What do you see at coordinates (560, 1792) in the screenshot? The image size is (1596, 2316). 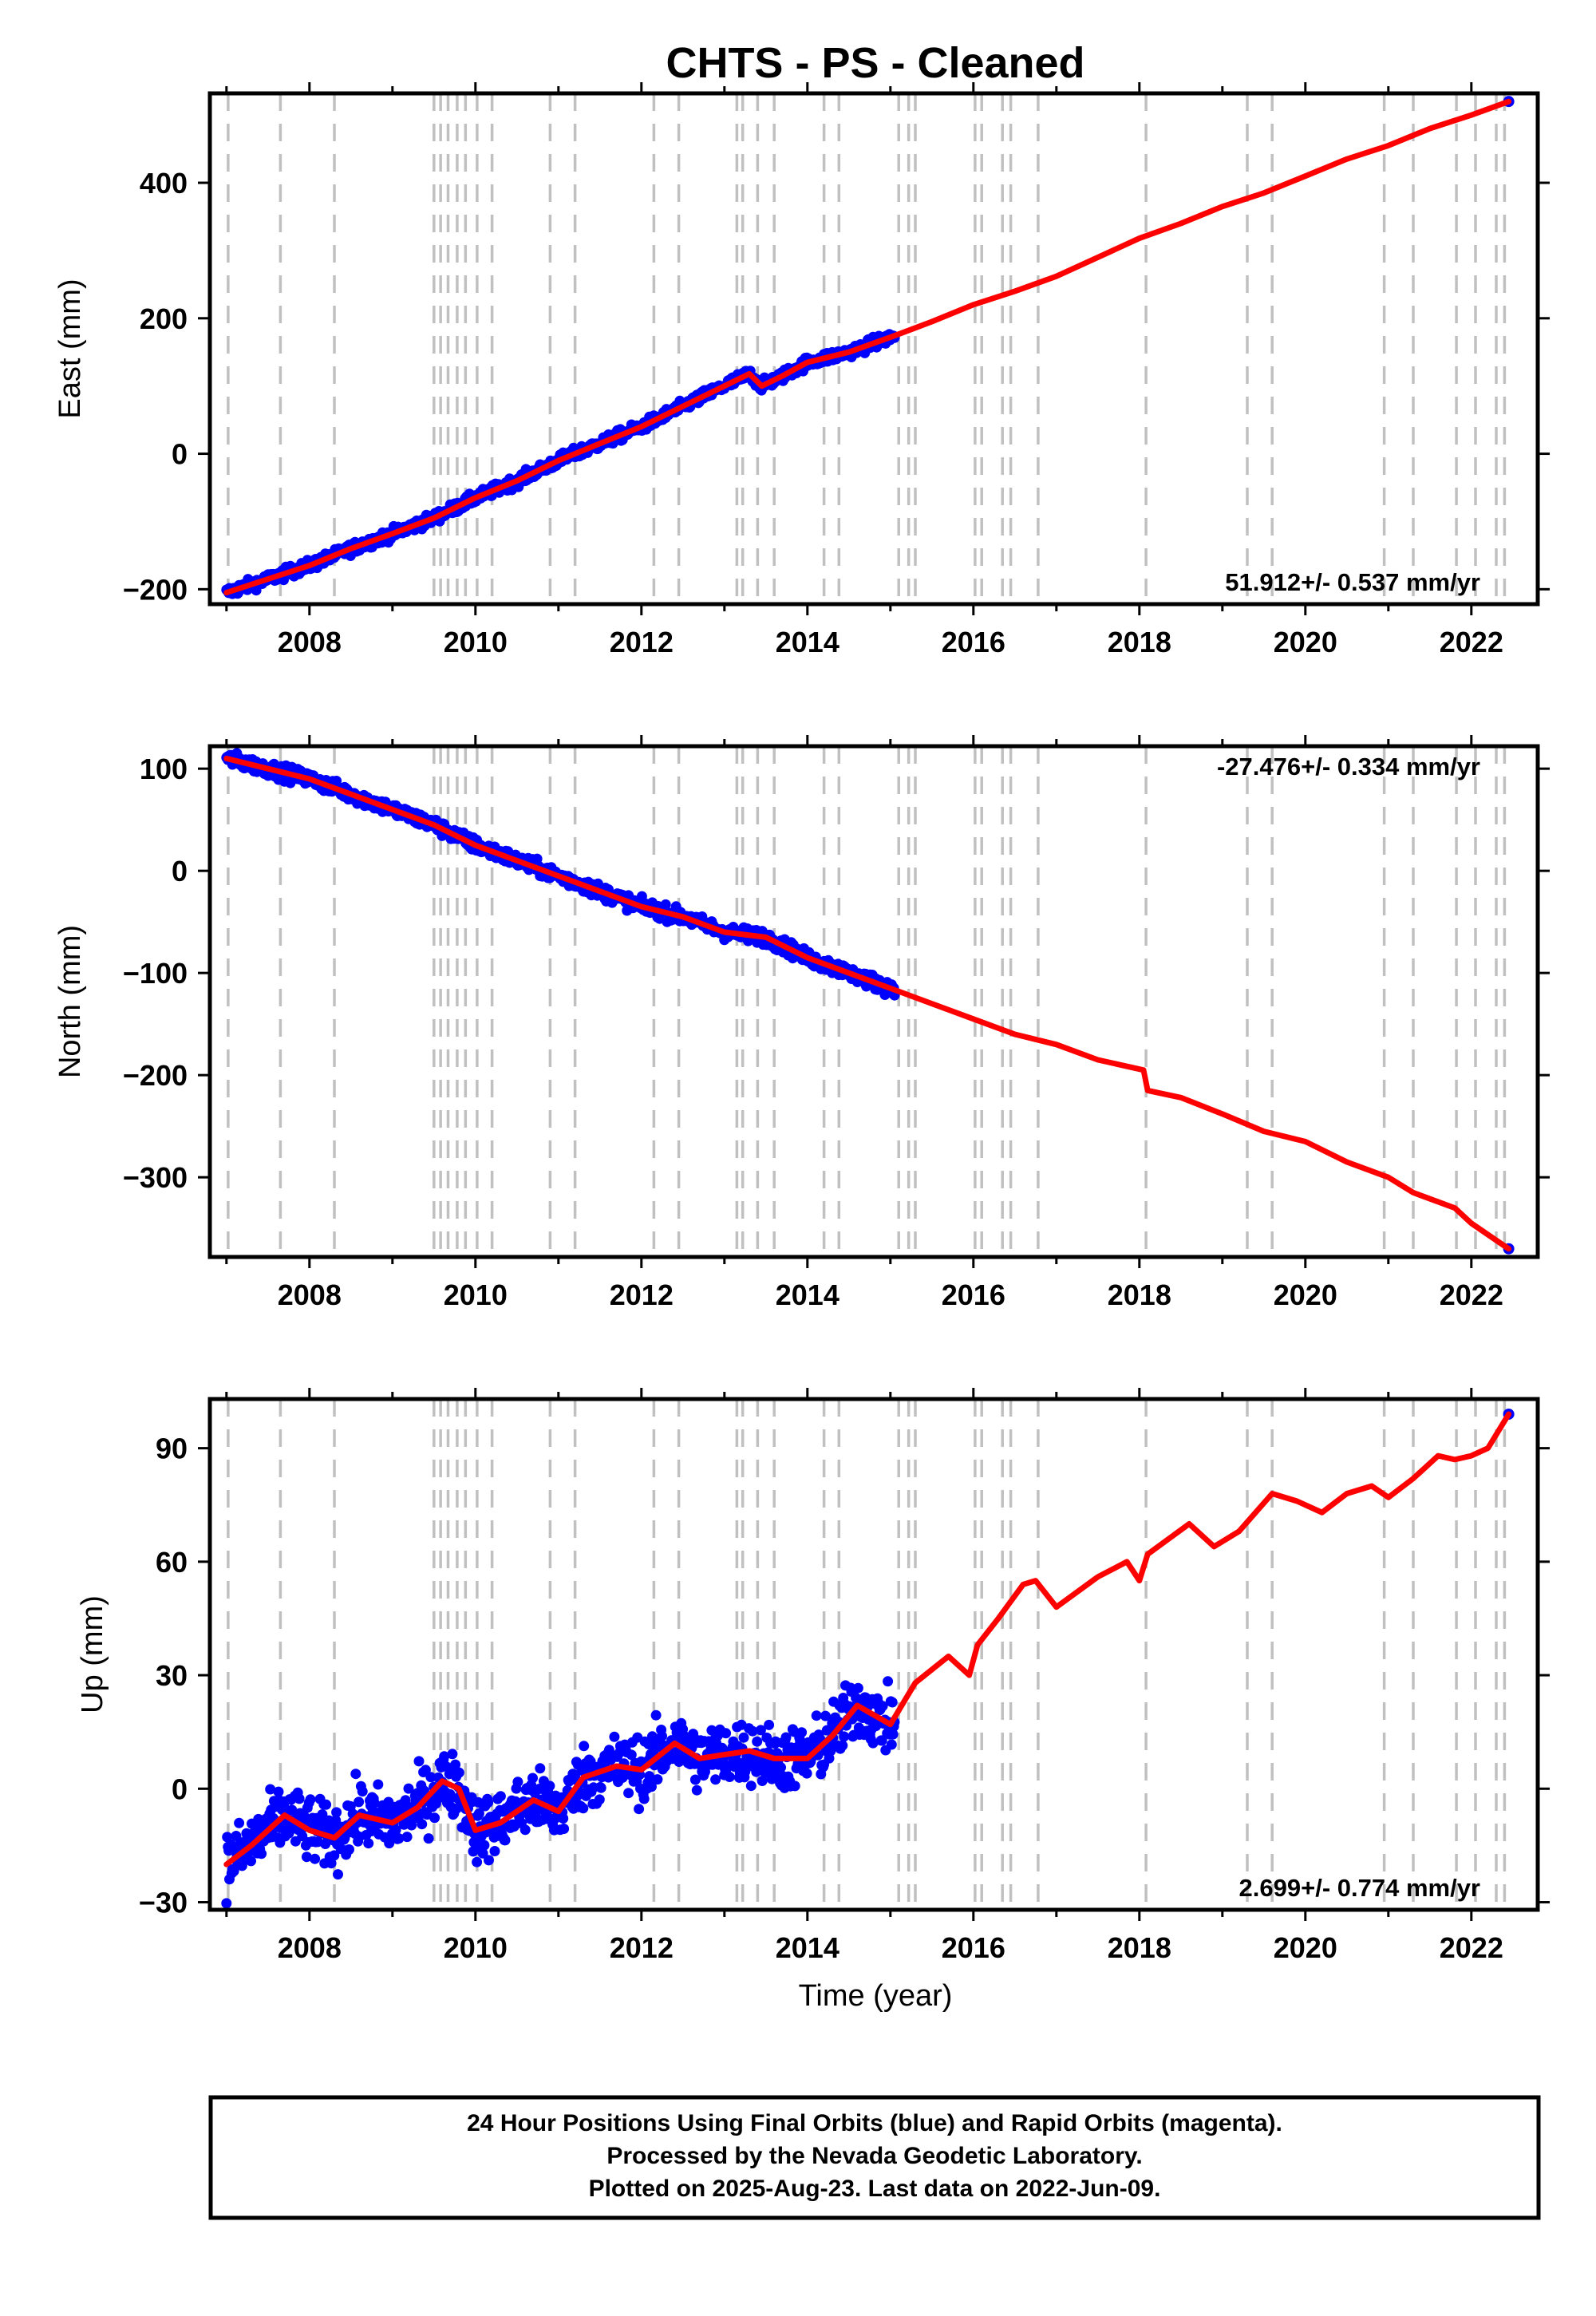 I see `data-points` at bounding box center [560, 1792].